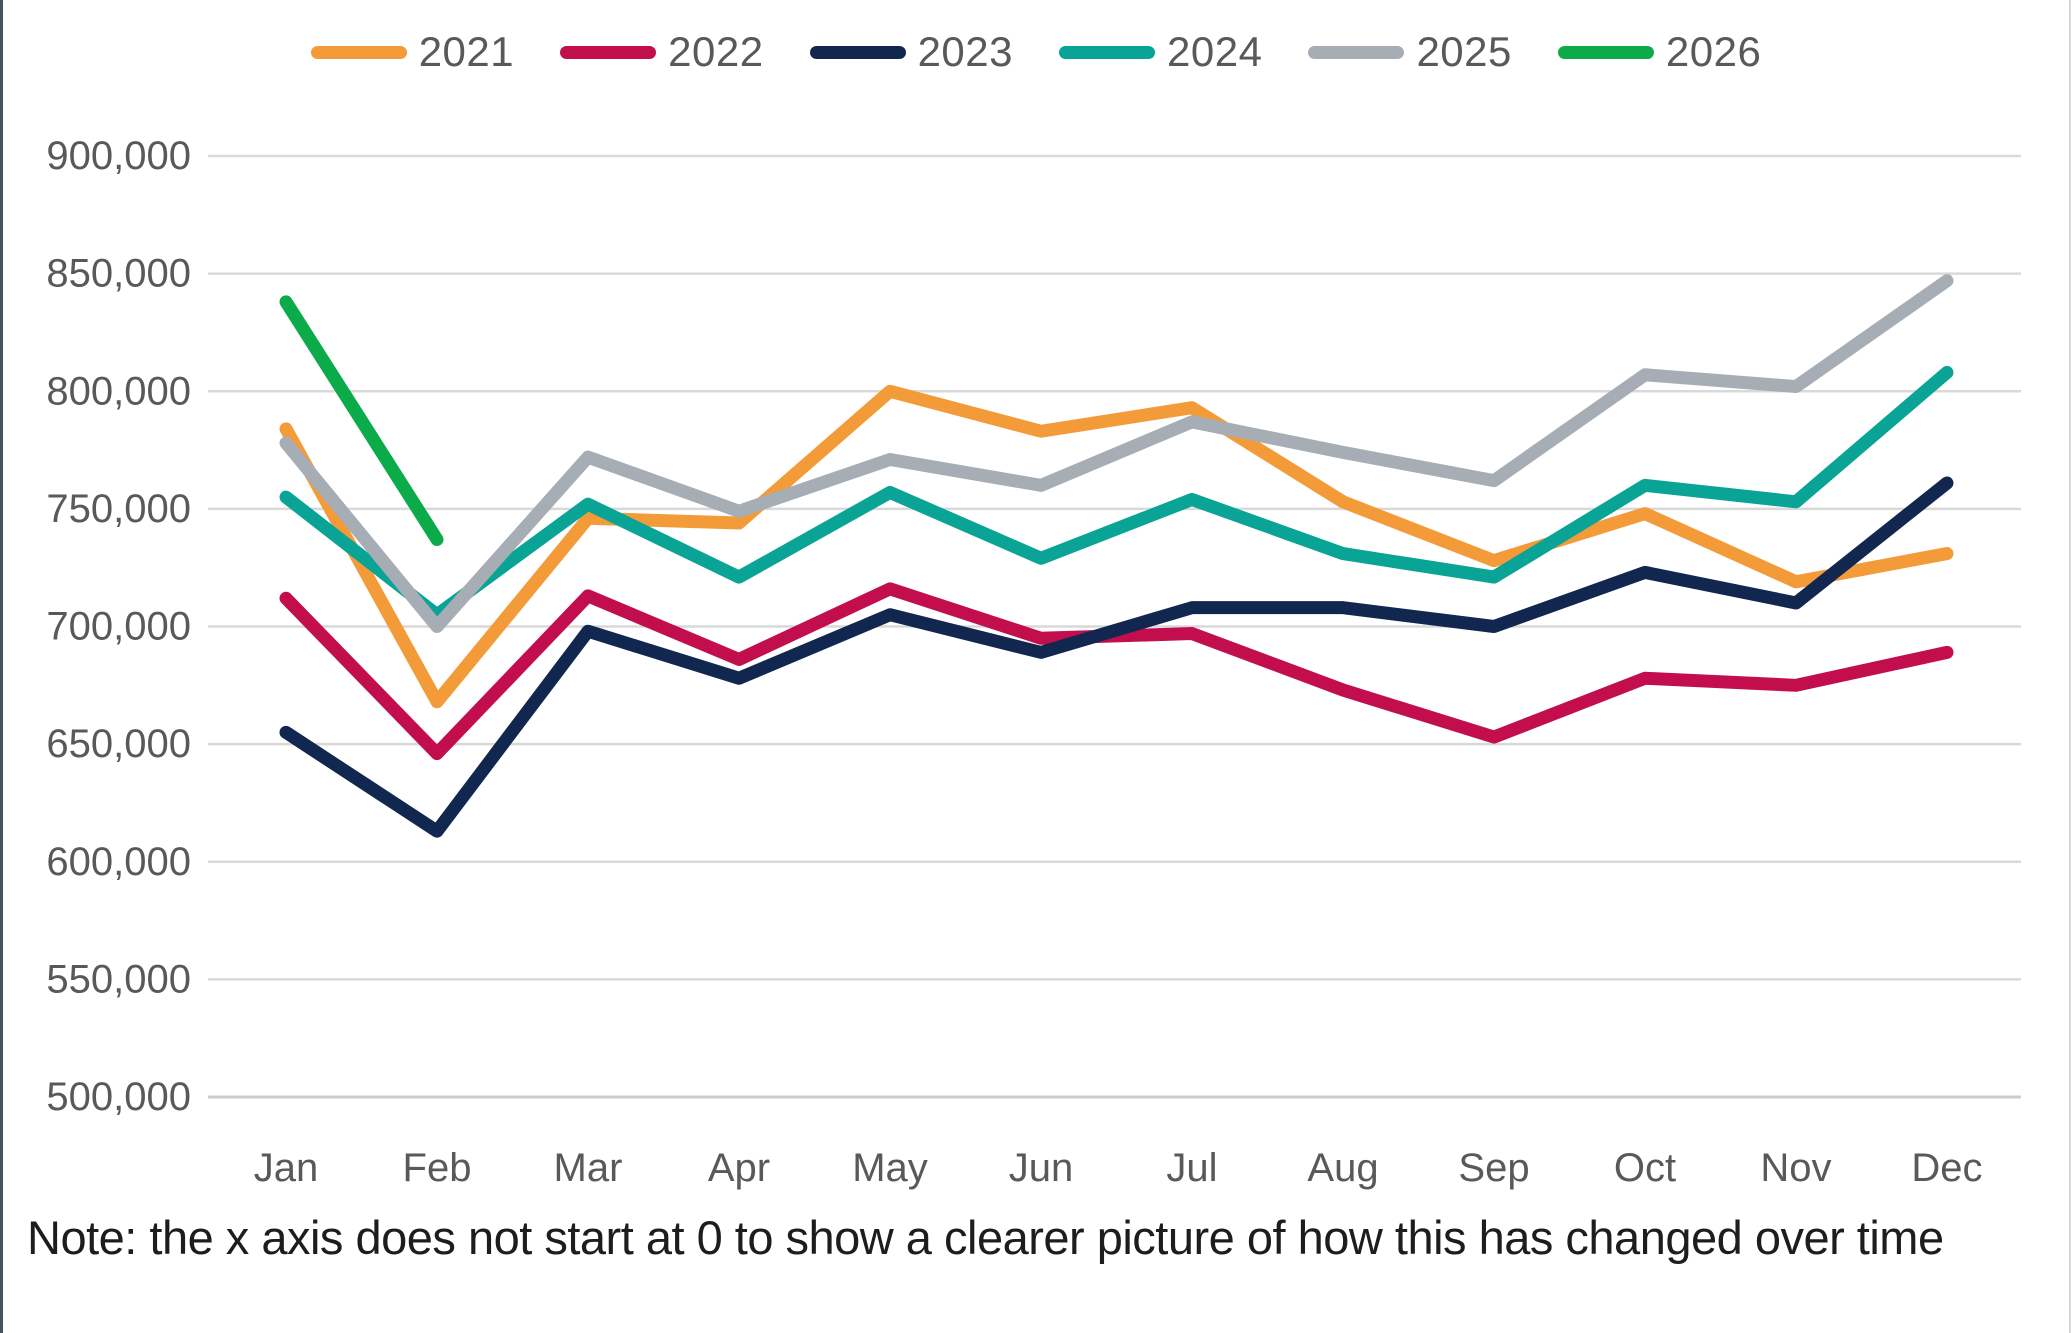  I want to click on x-axis-tick-label: Jul, so click(1191, 1168).